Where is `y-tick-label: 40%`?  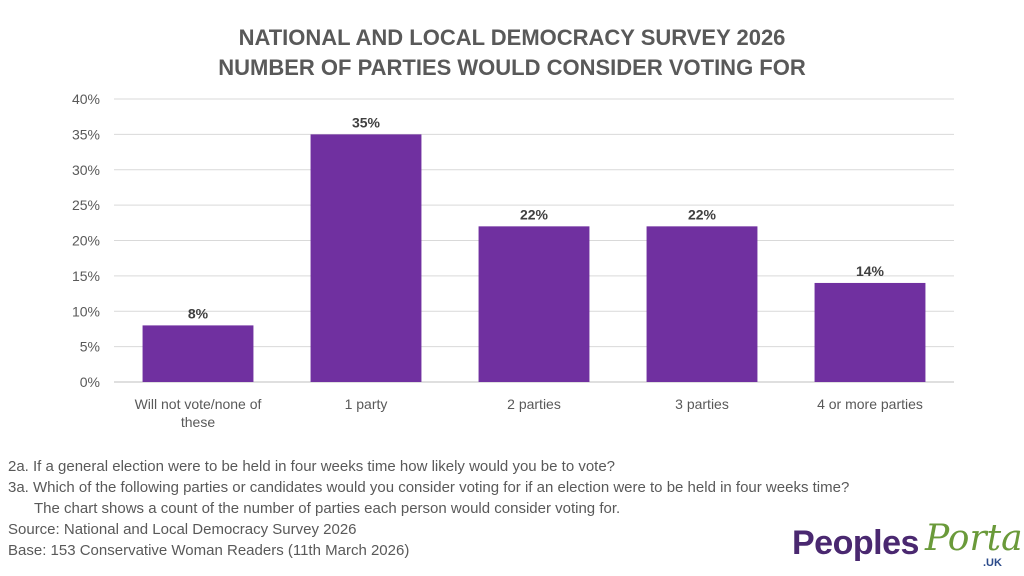 y-tick-label: 40% is located at coordinates (86, 99).